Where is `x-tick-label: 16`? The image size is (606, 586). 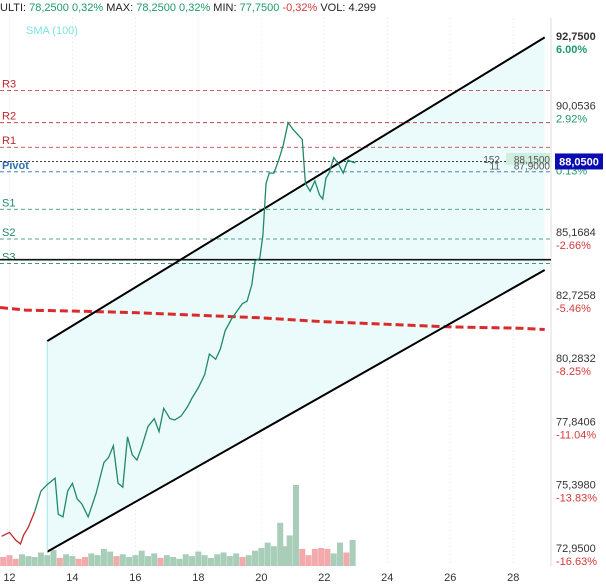 x-tick-label: 16 is located at coordinates (135, 578).